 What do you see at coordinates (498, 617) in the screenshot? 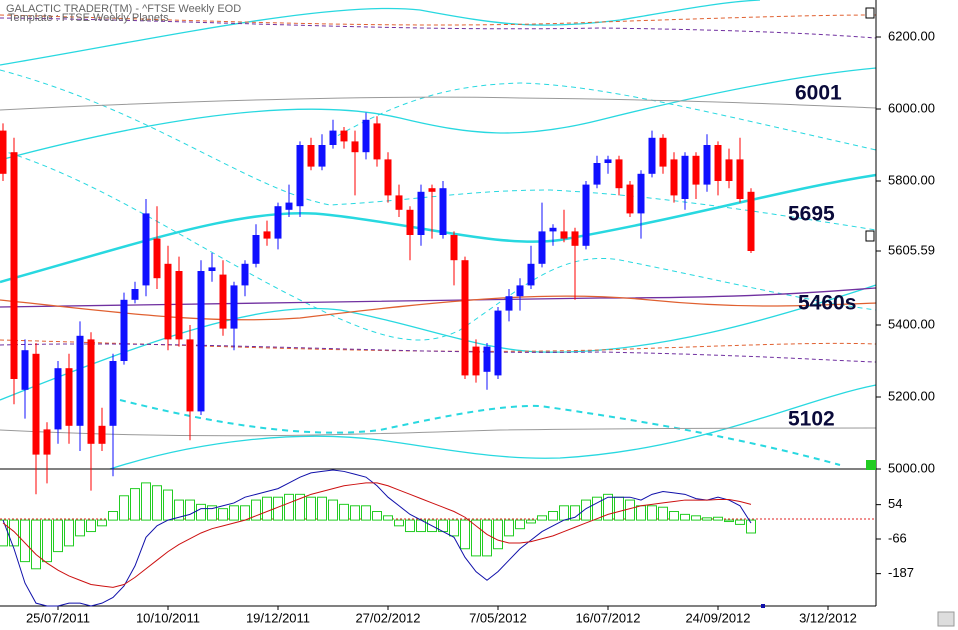
I see `x-tick-label: 7/05/2012` at bounding box center [498, 617].